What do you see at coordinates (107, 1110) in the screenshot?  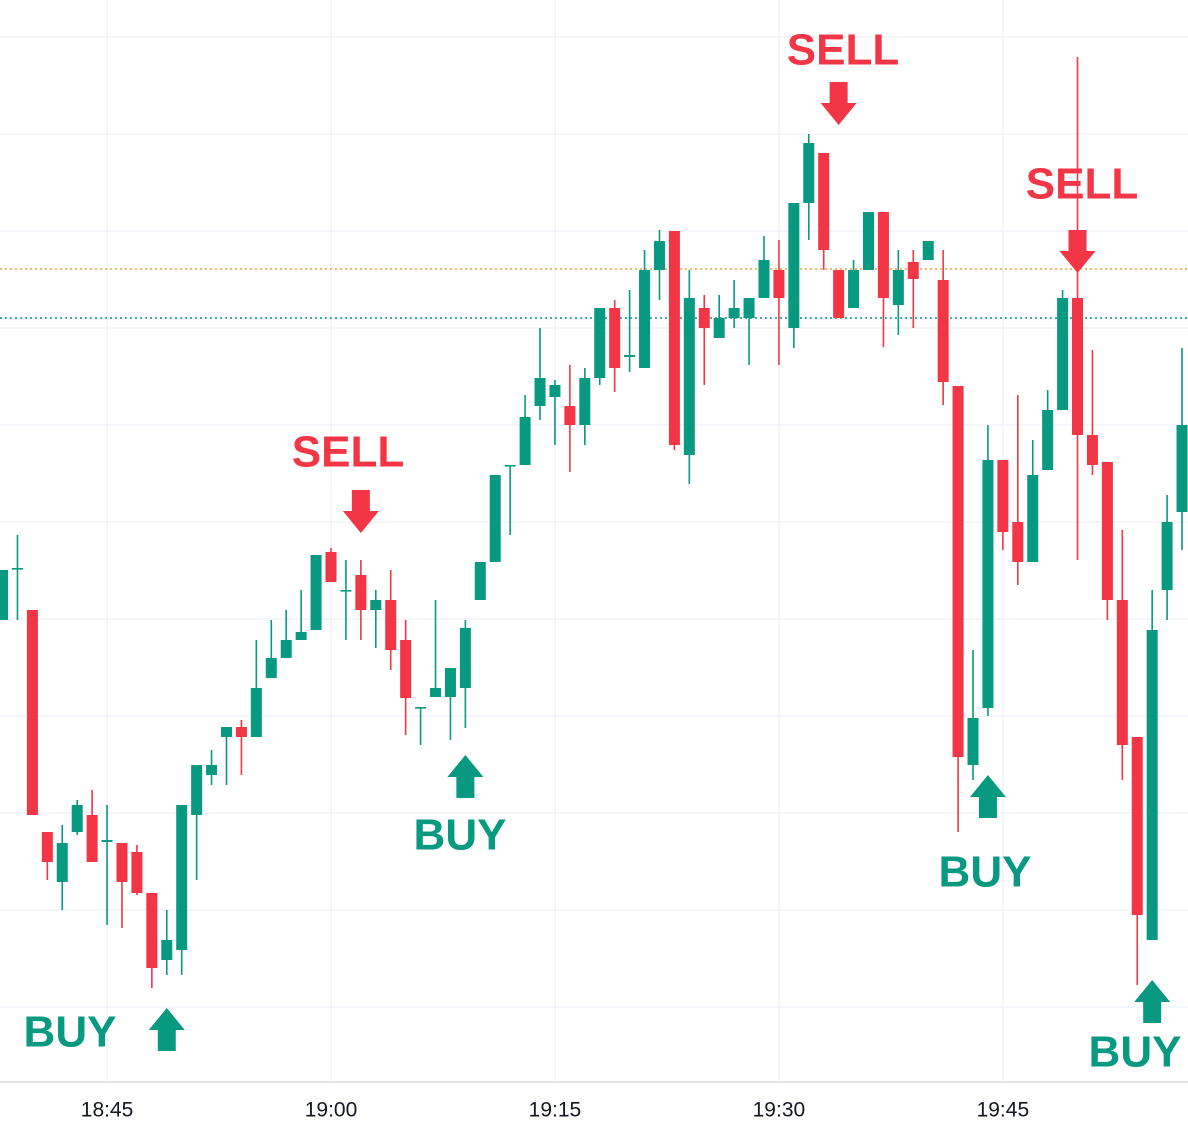 I see `x-tick-label: 18:45` at bounding box center [107, 1110].